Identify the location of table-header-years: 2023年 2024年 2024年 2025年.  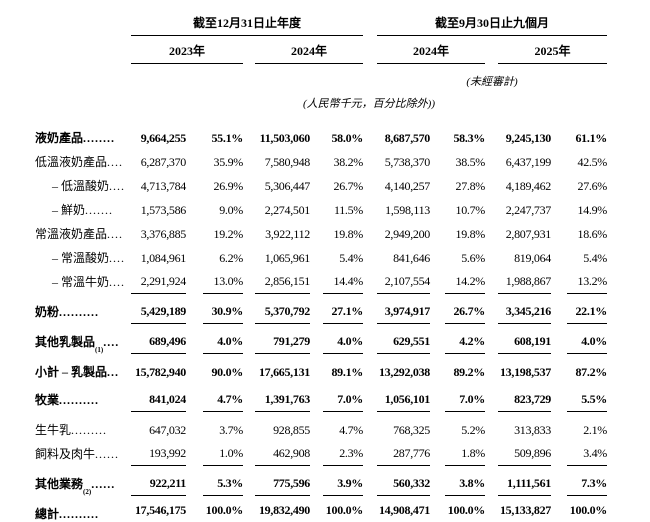
(342, 53).